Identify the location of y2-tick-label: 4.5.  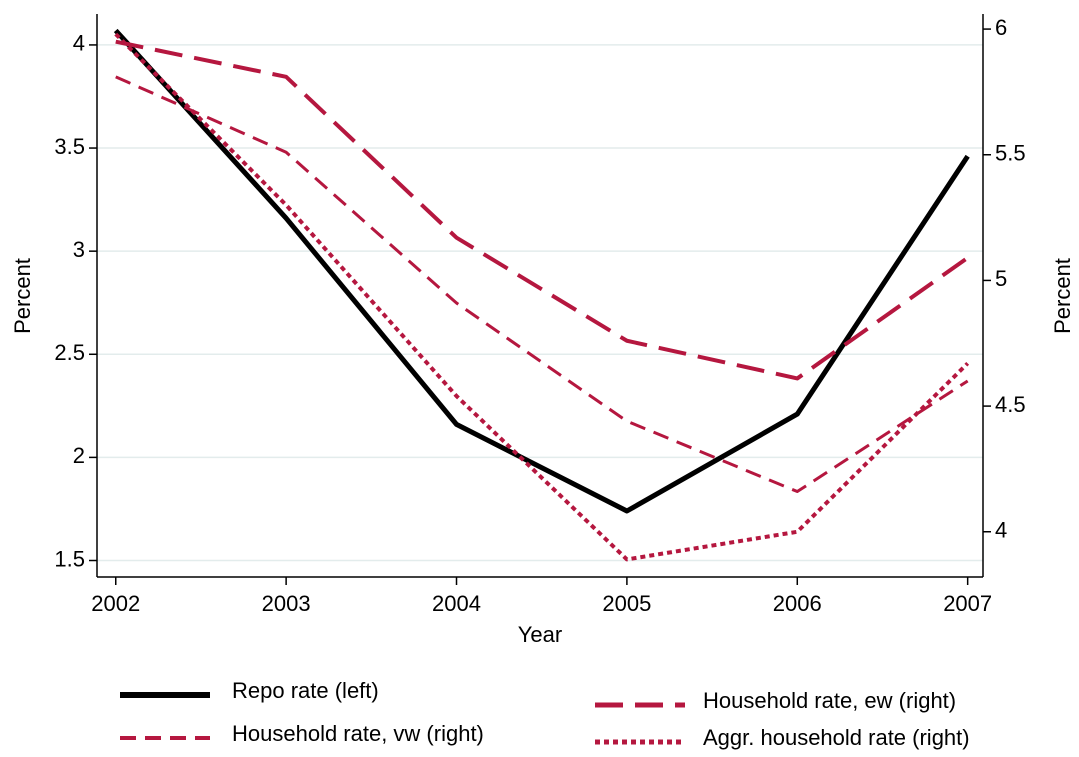
(1010, 404).